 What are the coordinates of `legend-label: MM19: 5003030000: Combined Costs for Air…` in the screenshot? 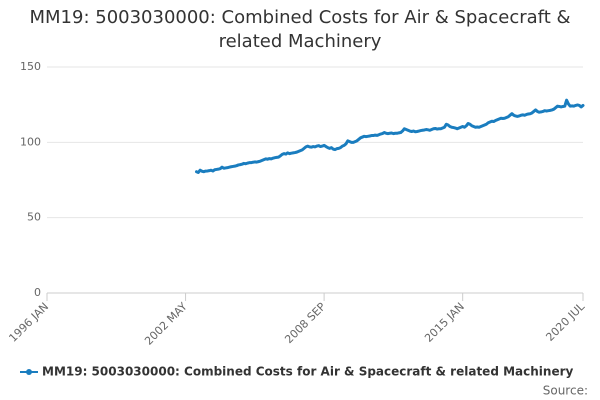 It's located at (307, 372).